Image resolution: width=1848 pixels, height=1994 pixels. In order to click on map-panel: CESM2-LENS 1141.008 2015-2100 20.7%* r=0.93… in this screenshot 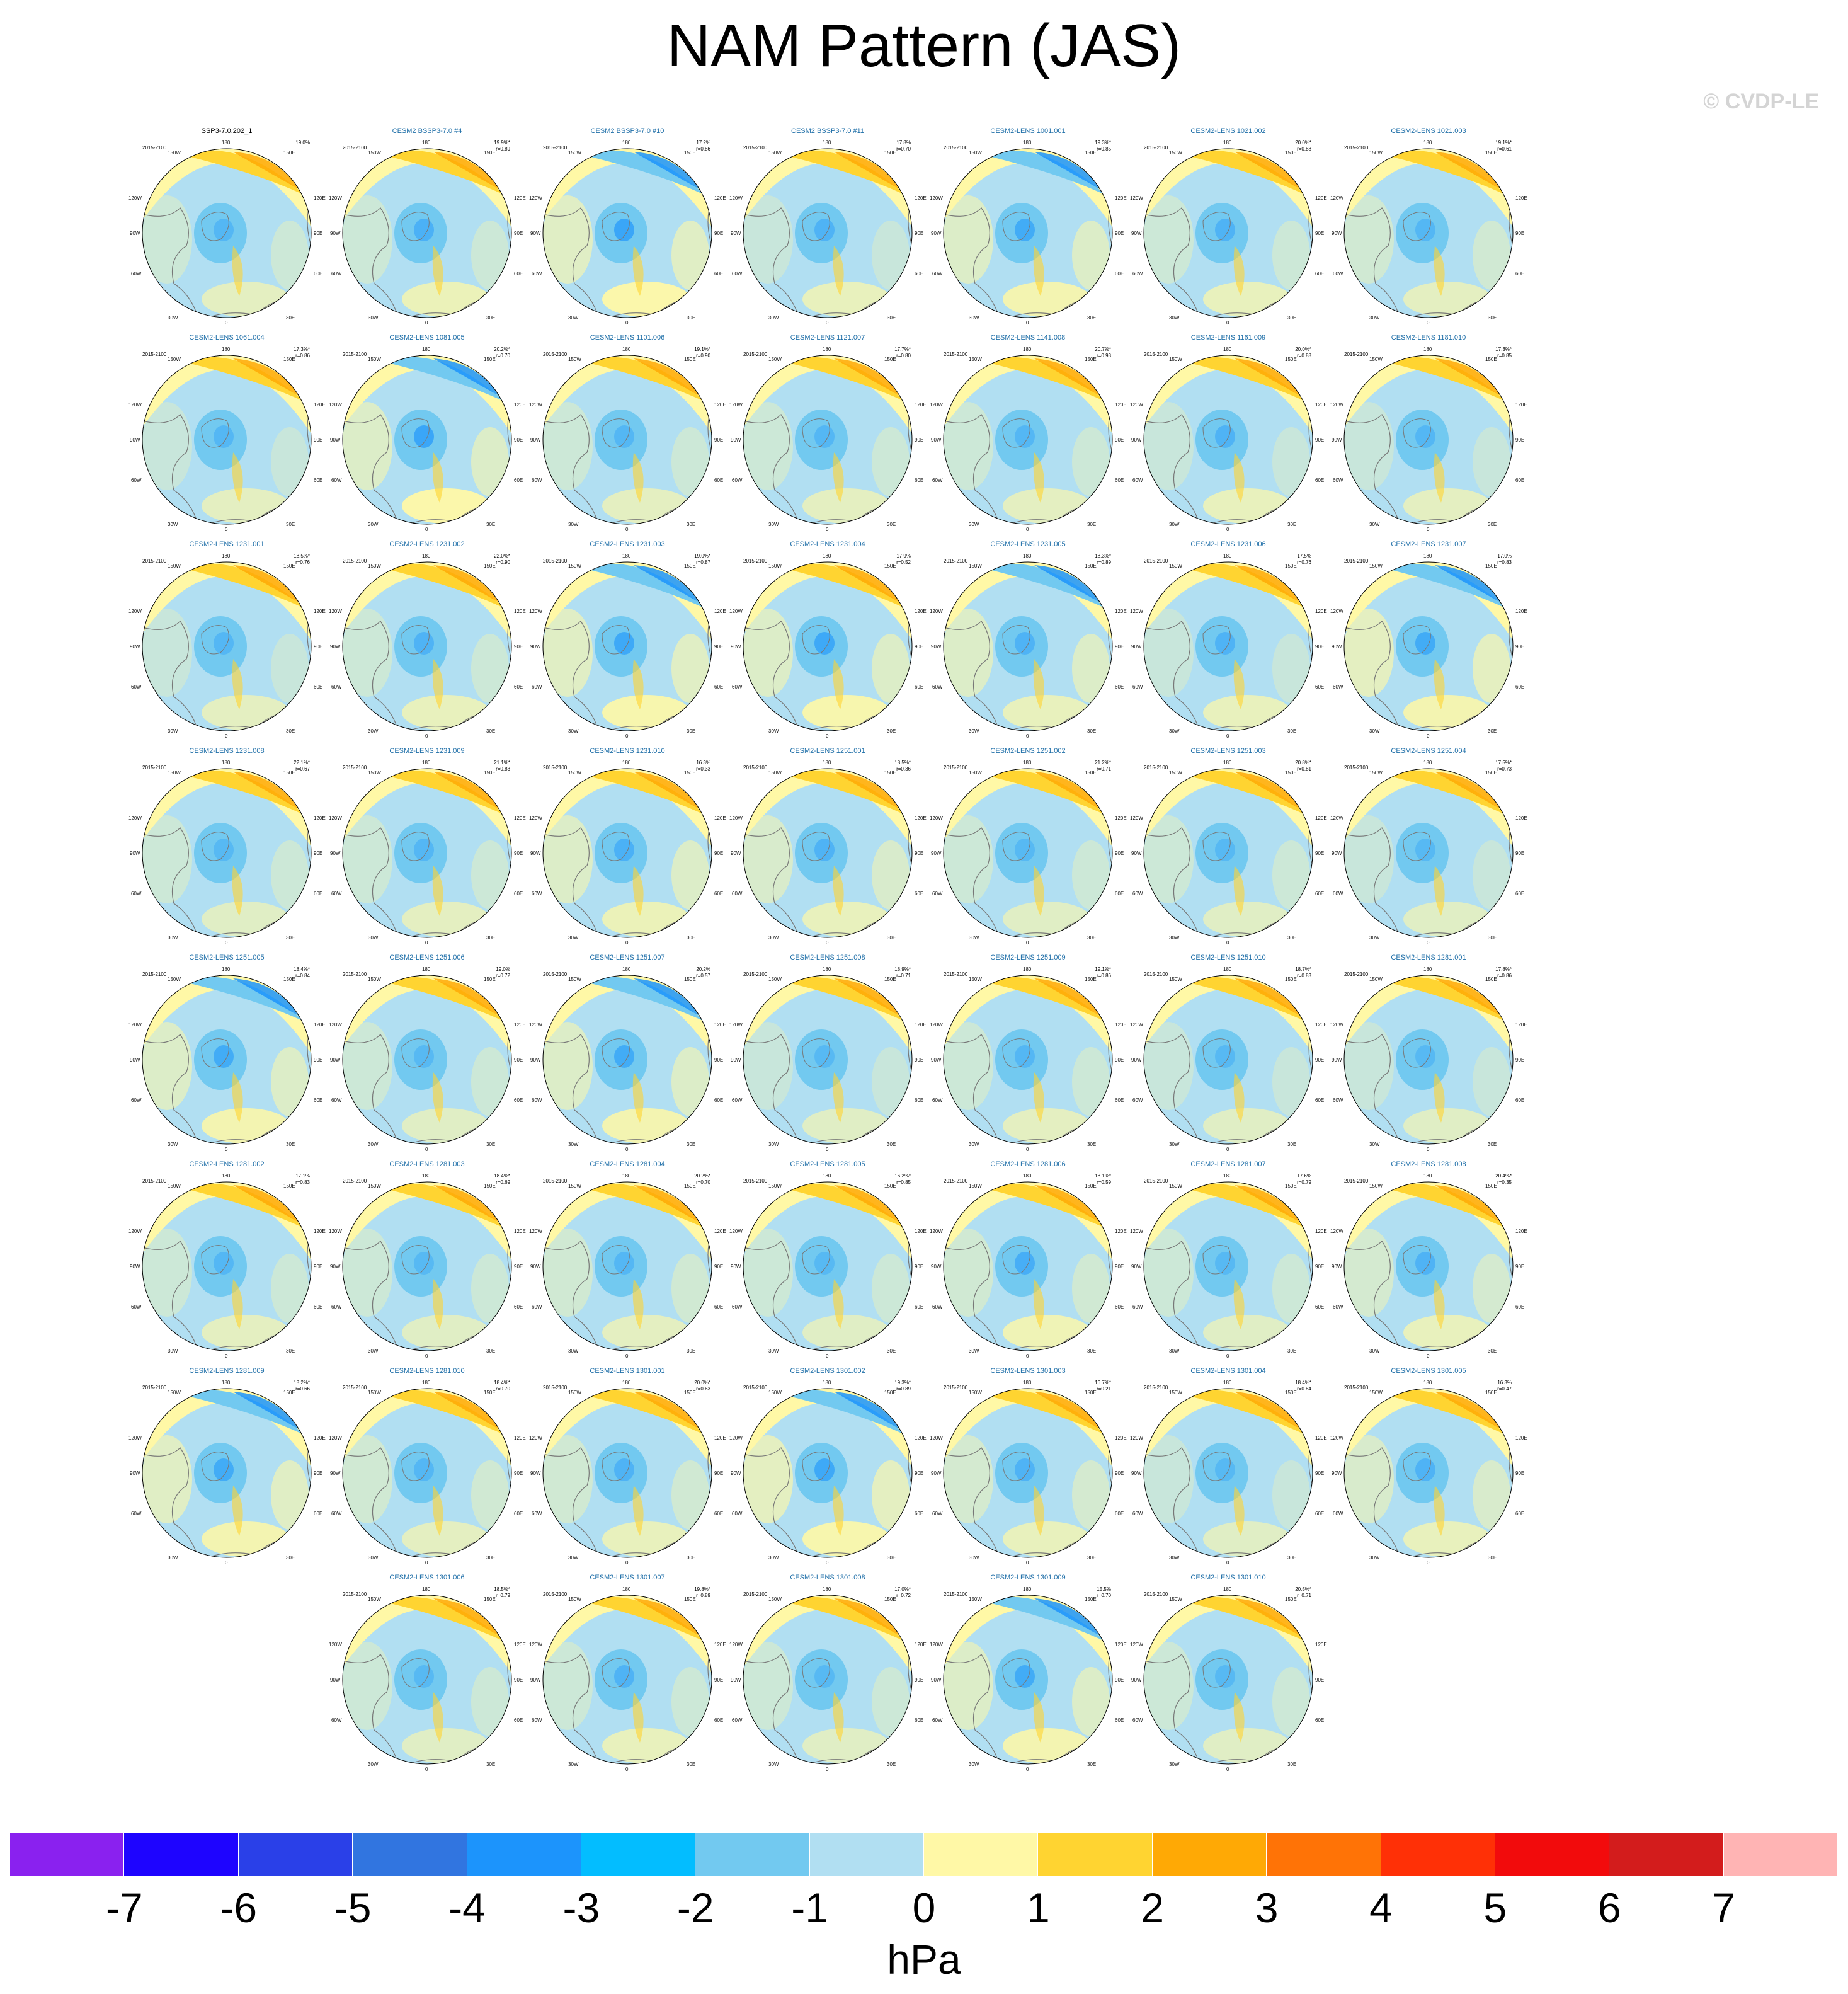, I will do `click(1028, 433)`.